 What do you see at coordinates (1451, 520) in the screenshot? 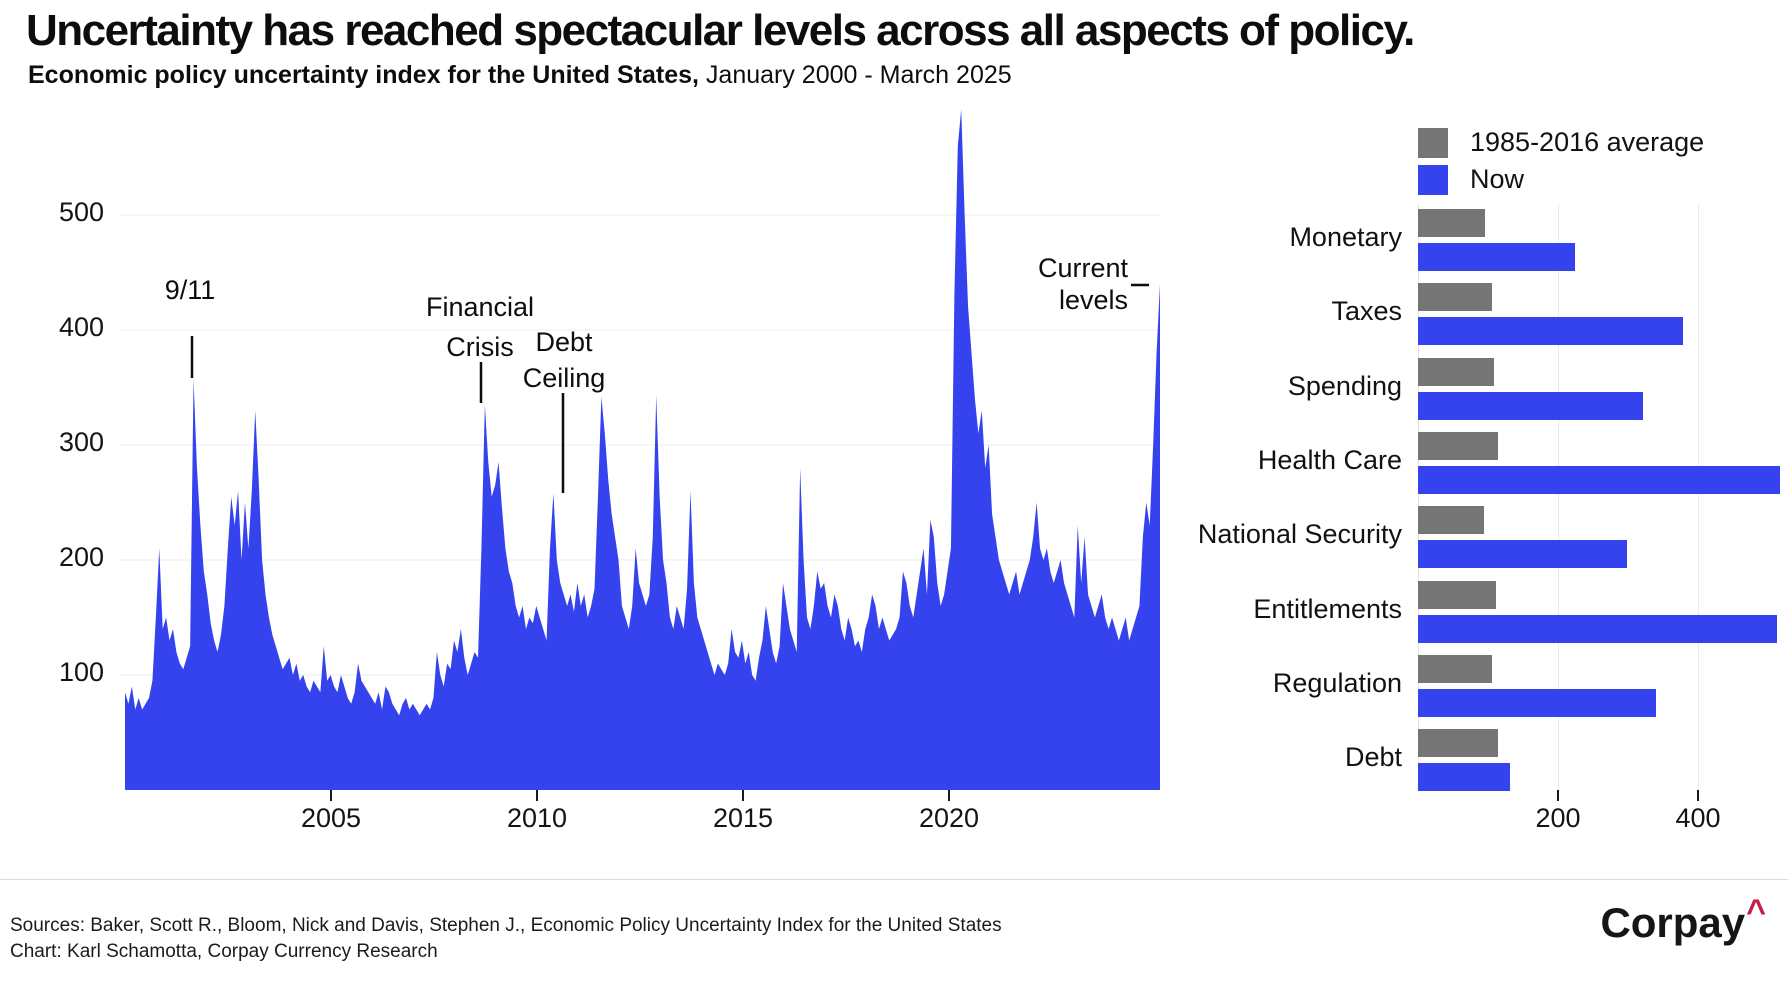
I see `bar-average-national-security` at bounding box center [1451, 520].